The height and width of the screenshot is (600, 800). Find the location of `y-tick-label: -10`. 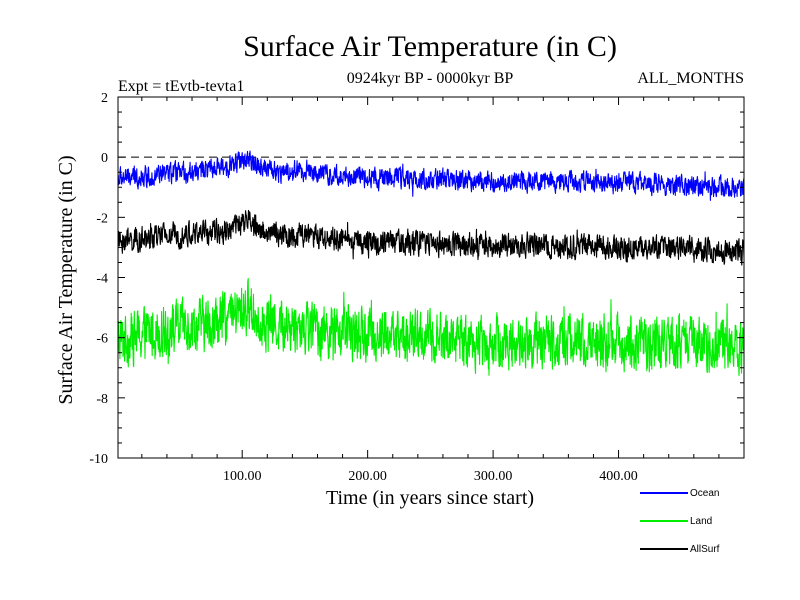

y-tick-label: -10 is located at coordinates (98, 459).